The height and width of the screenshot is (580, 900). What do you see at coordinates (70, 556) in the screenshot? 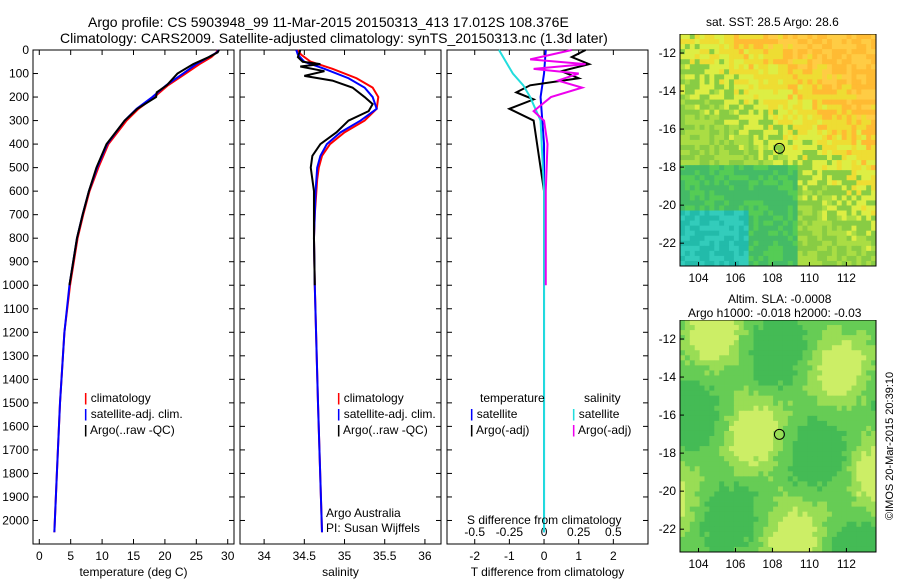
I see `x-tick-label: 5` at bounding box center [70, 556].